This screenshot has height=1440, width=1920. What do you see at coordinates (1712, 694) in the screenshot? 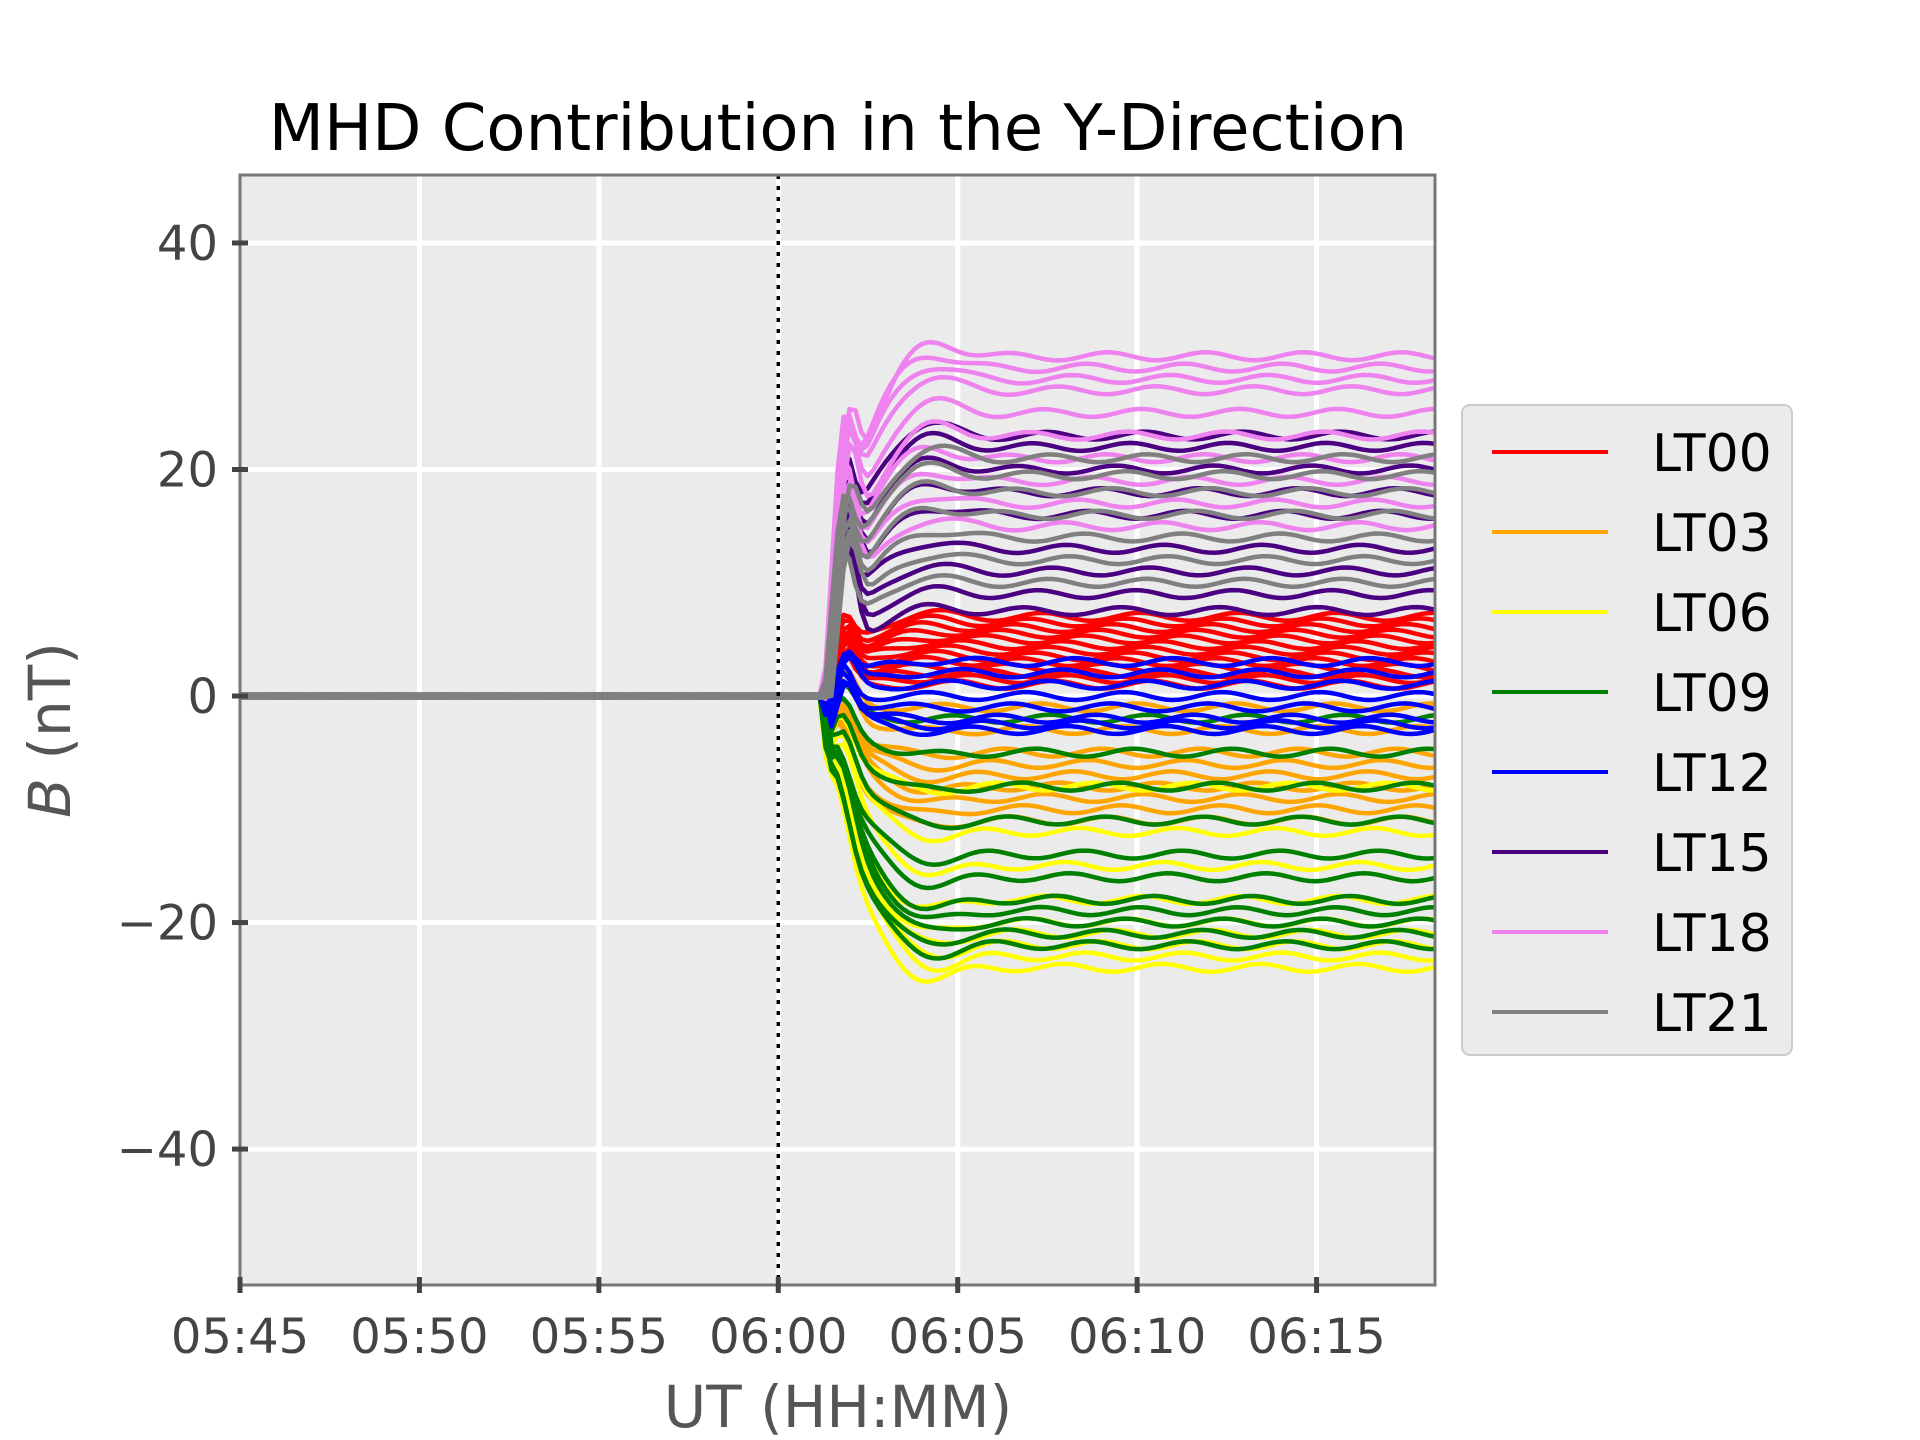
I see `legend-label-lt09: LT09` at bounding box center [1712, 694].